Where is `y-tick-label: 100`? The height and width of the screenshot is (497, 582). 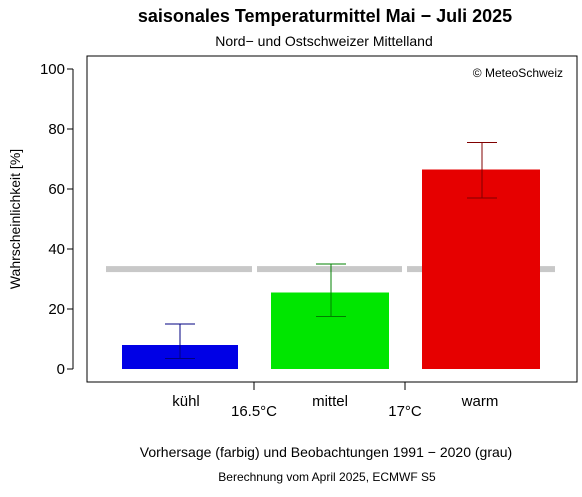 y-tick-label: 100 is located at coordinates (52, 69).